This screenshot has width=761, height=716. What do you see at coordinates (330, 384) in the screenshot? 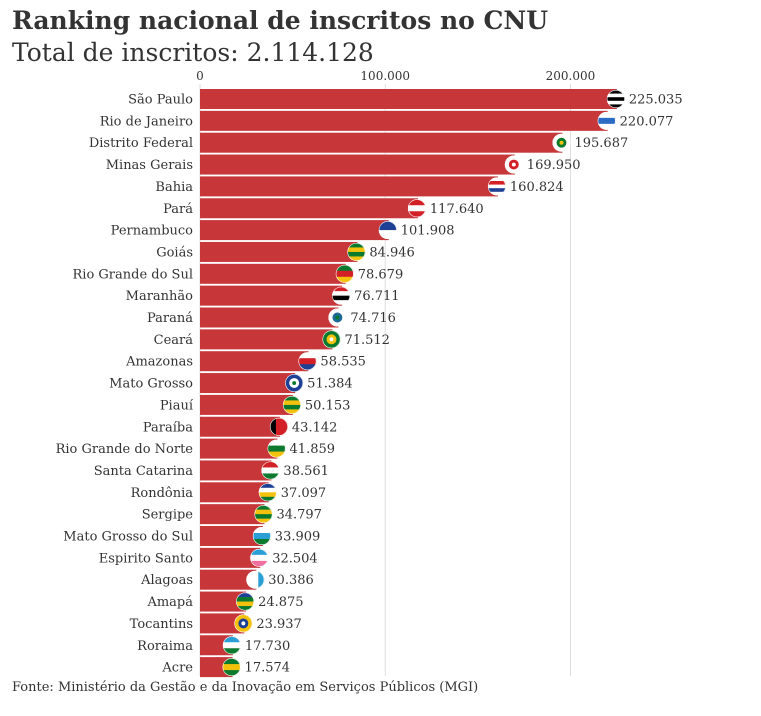
I see `value-label: 51.384` at bounding box center [330, 384].